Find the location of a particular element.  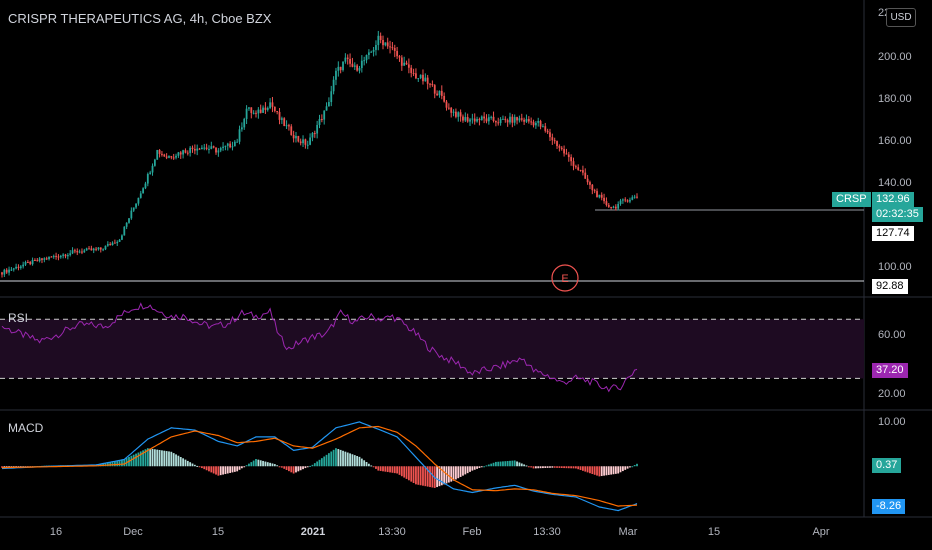

currency-button: USD is located at coordinates (901, 17).